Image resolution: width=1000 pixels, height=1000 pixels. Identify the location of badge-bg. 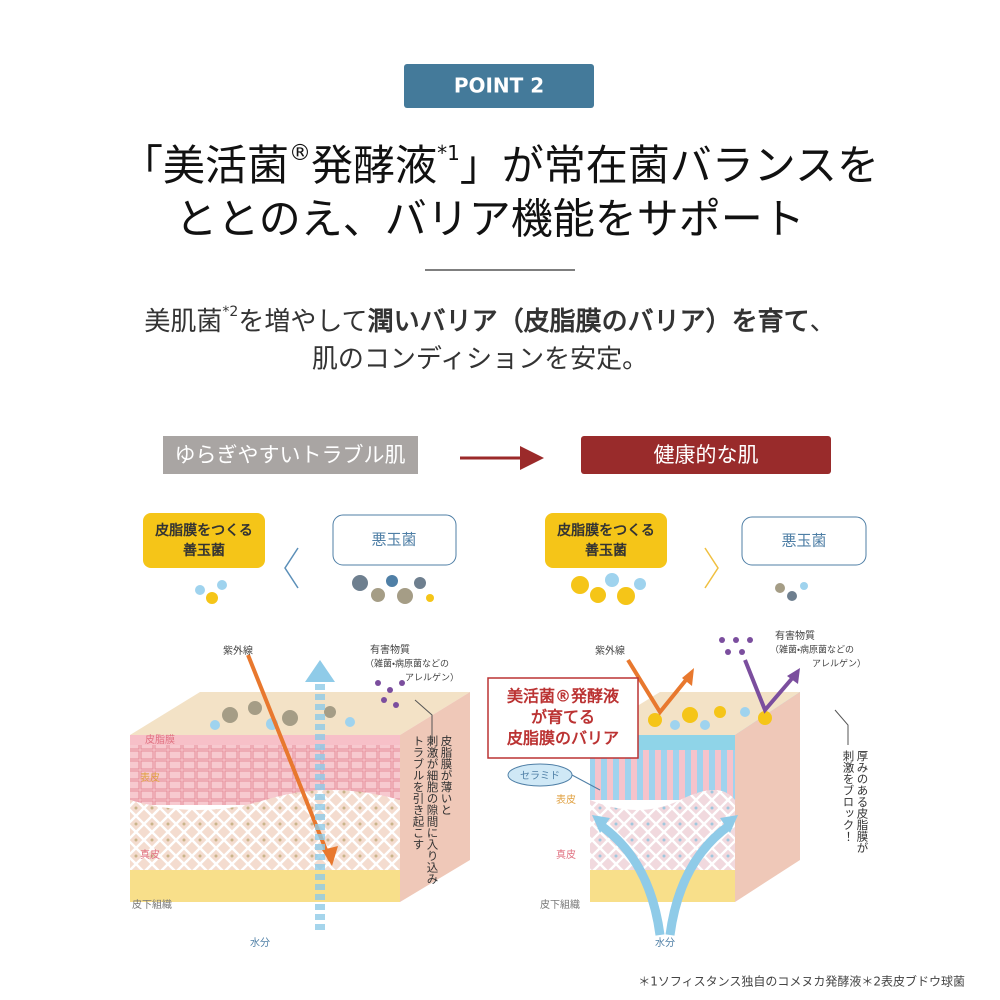
(499, 86).